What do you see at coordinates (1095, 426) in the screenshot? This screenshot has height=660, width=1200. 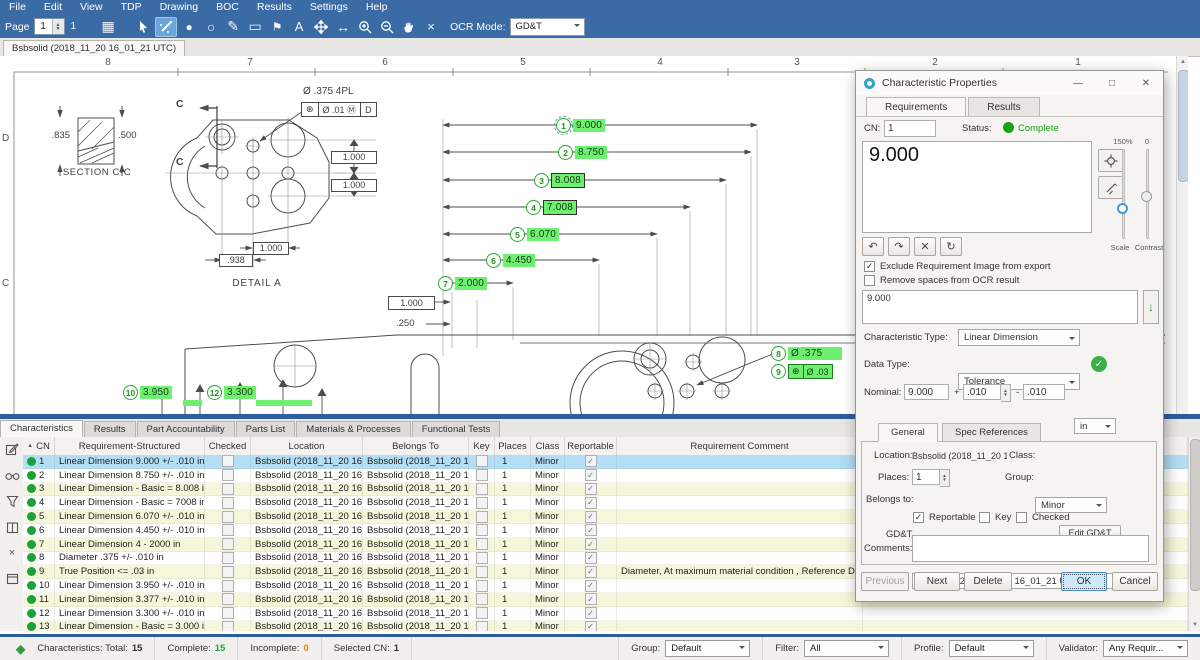 I see `unit-select: in` at bounding box center [1095, 426].